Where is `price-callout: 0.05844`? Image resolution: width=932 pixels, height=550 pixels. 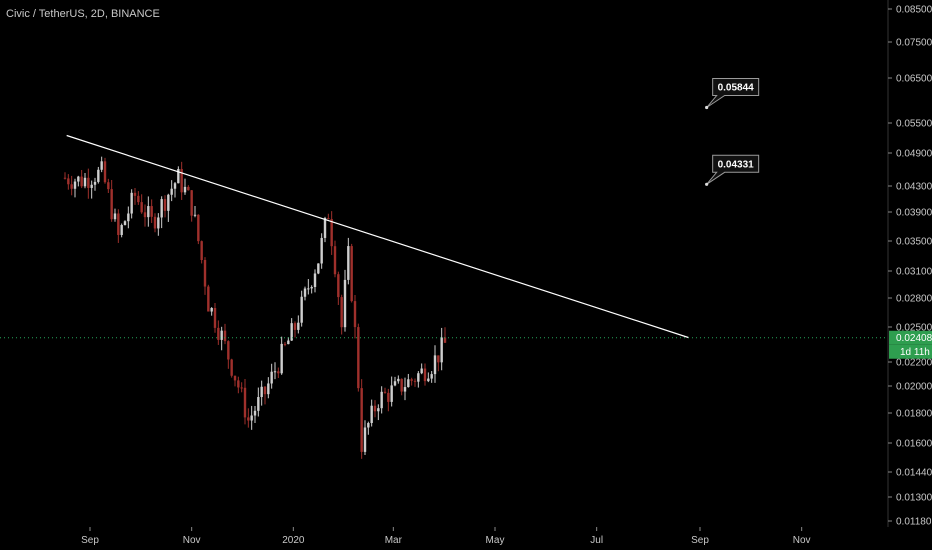 price-callout: 0.05844 is located at coordinates (732, 94).